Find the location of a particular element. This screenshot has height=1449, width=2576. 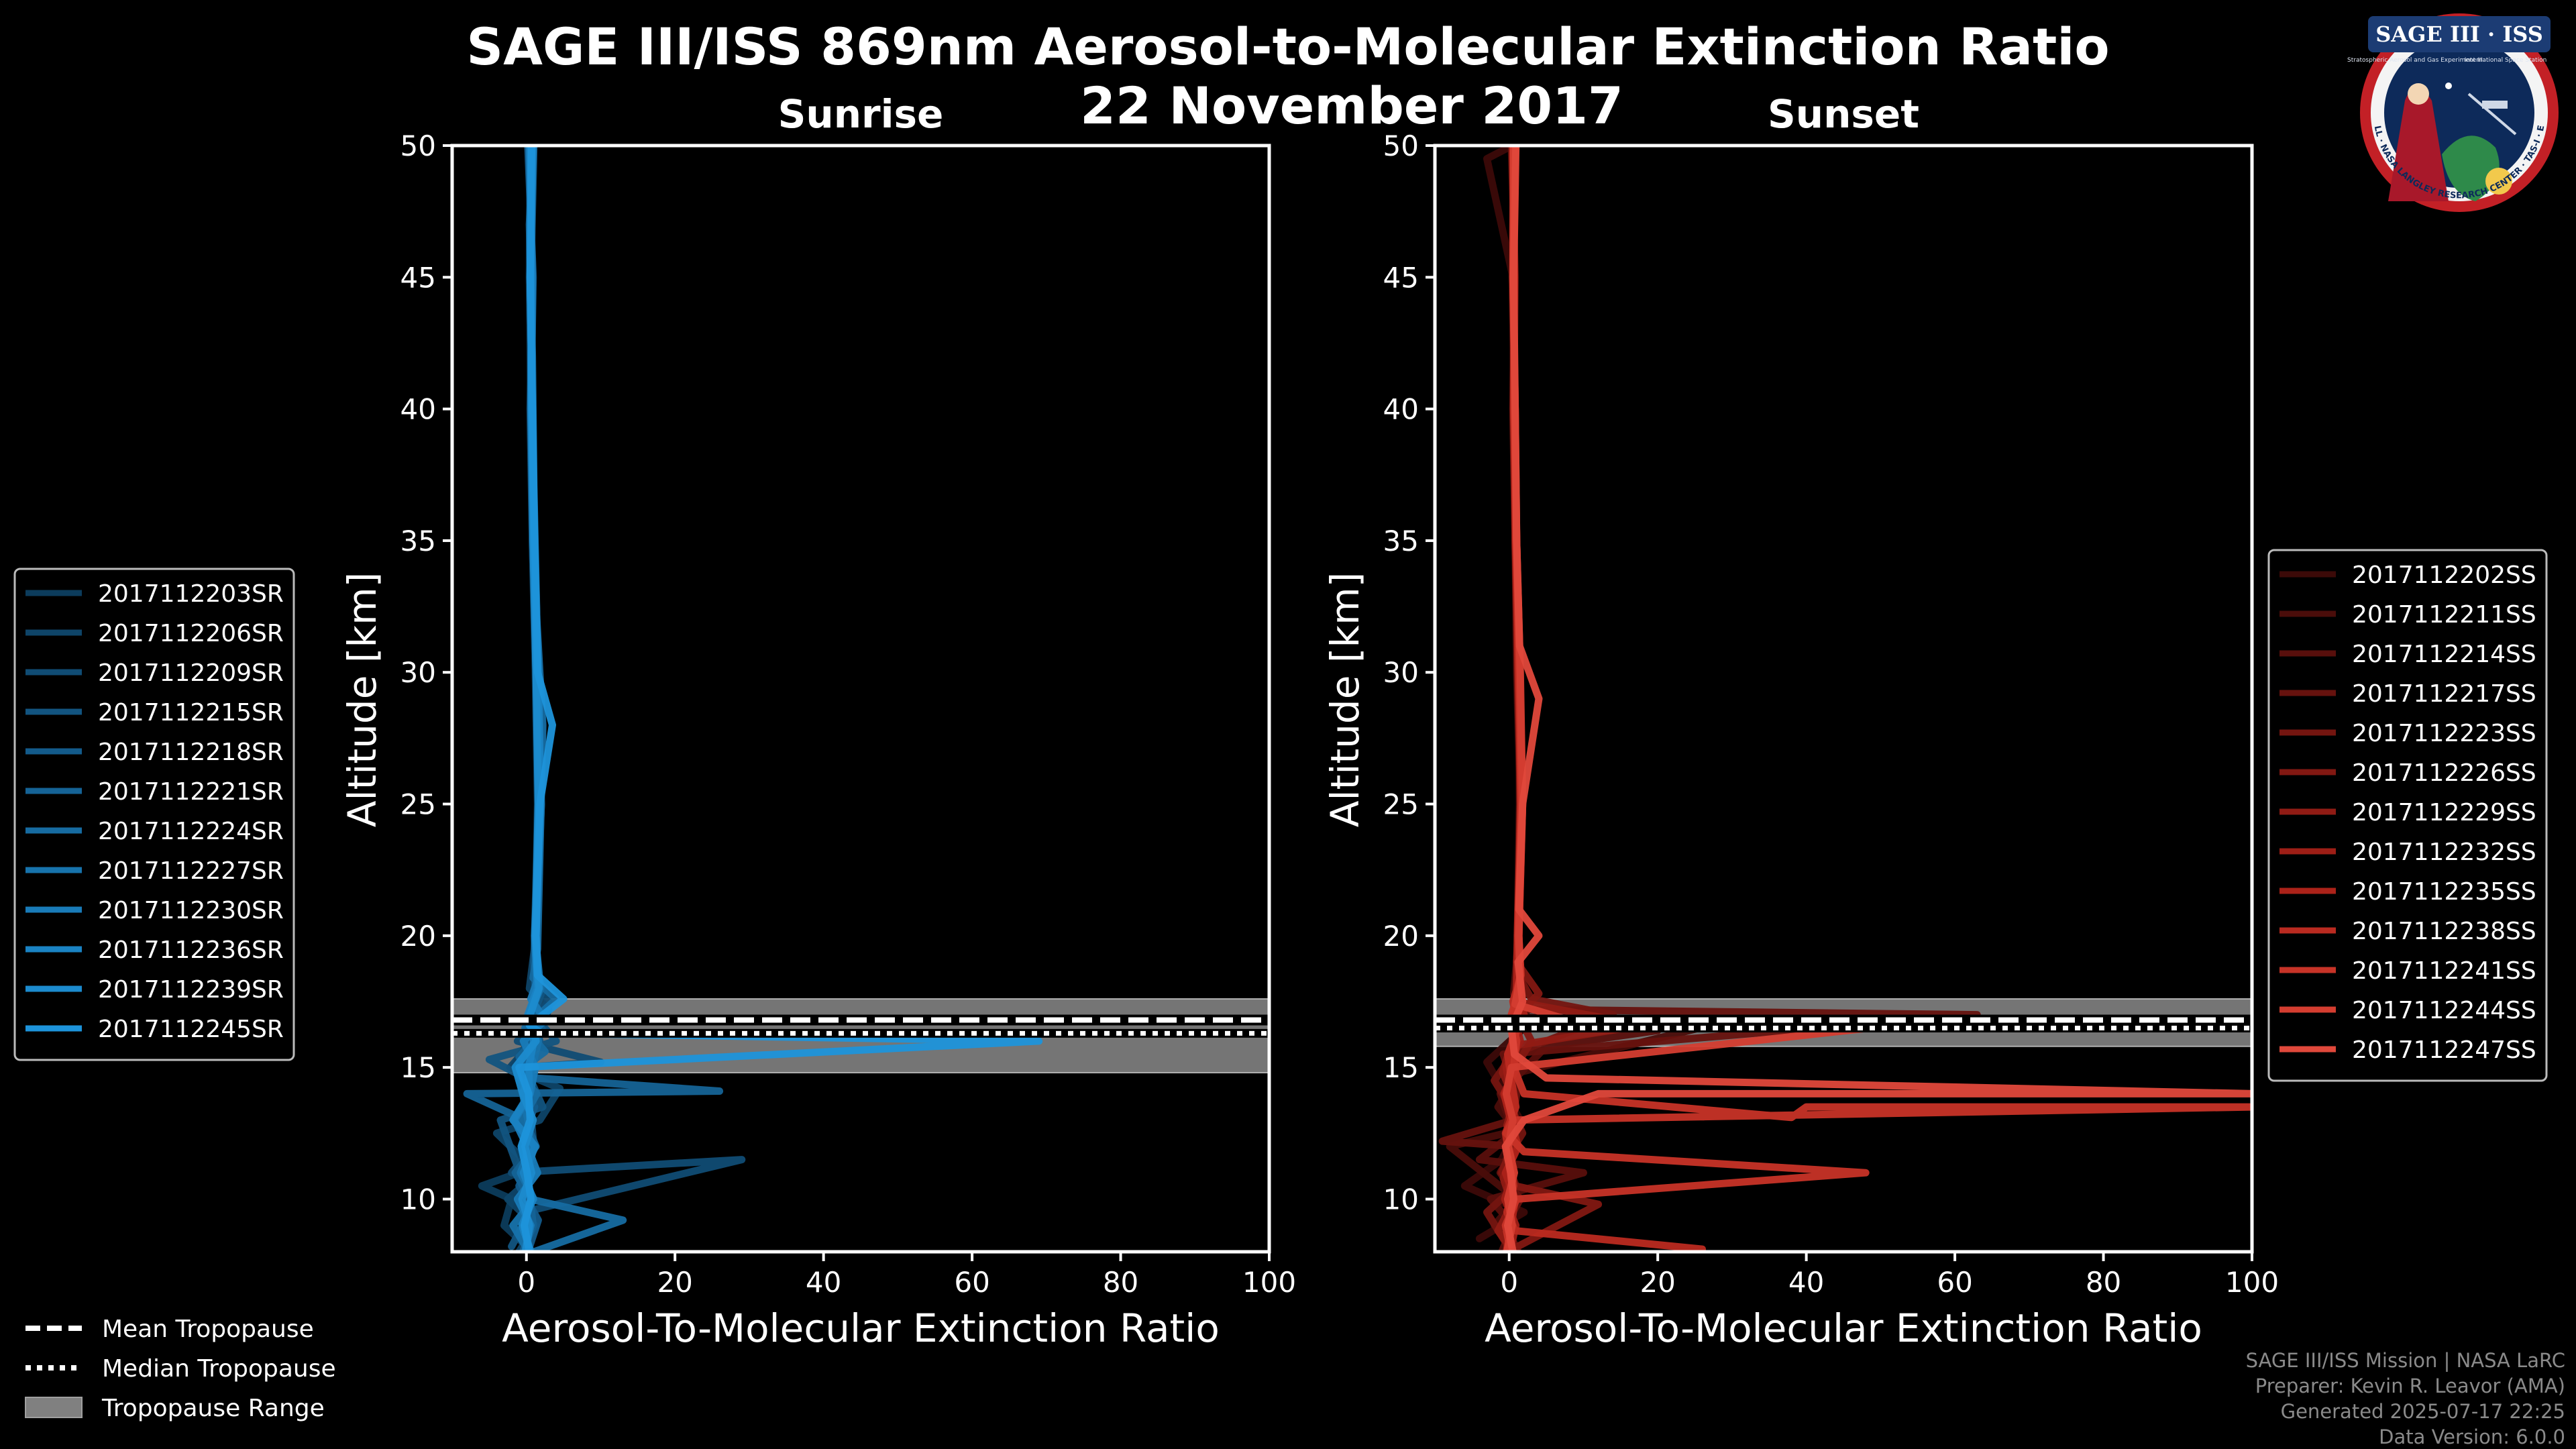

sunrise-xtick-label: 100 is located at coordinates (1269, 1282).